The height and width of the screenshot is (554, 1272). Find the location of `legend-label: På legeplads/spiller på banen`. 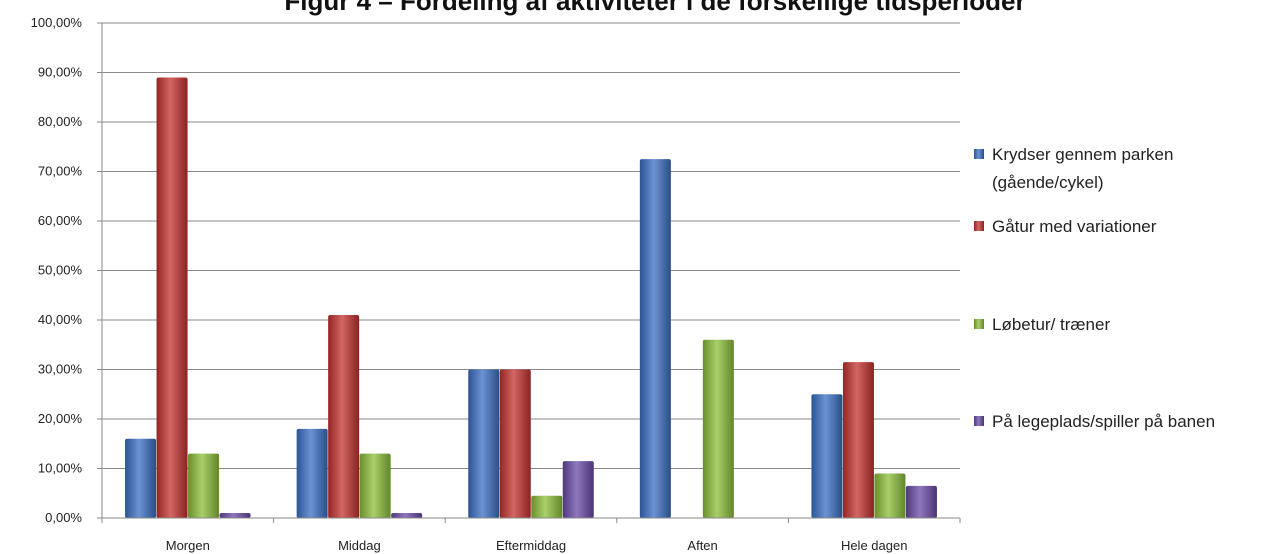

legend-label: På legeplads/spiller på banen is located at coordinates (1103, 421).